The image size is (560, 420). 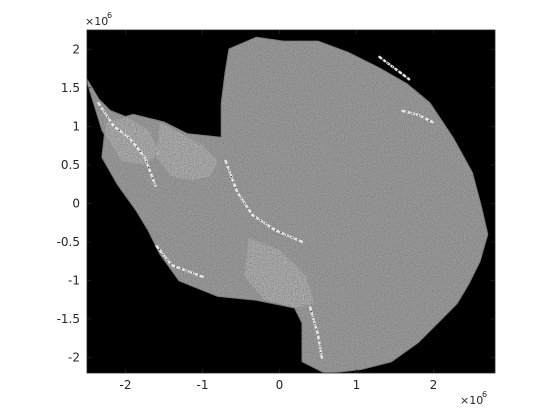 What do you see at coordinates (70, 88) in the screenshot?
I see `y-tick-label: 1.5` at bounding box center [70, 88].